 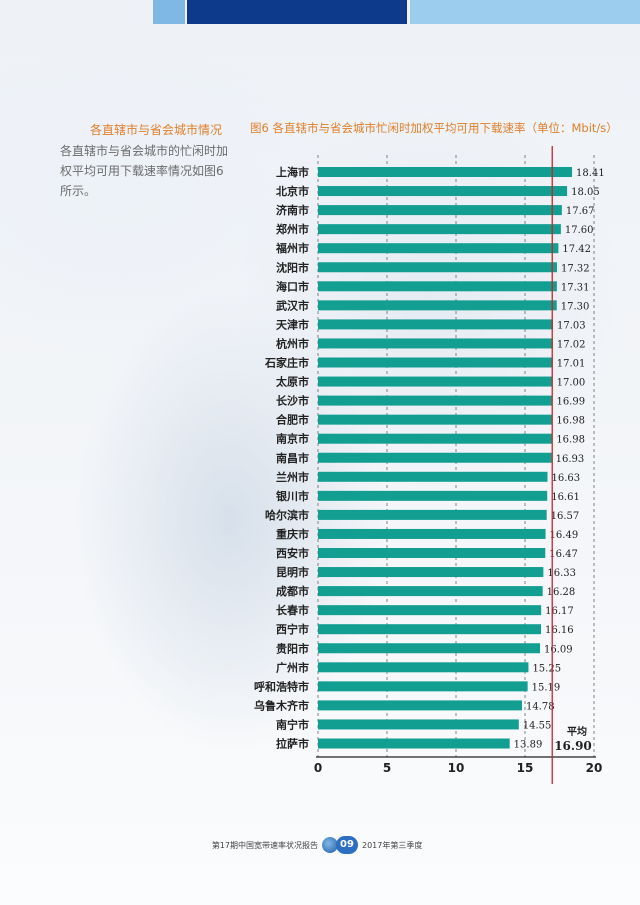 I want to click on x-tick-label: 15, so click(x=525, y=768).